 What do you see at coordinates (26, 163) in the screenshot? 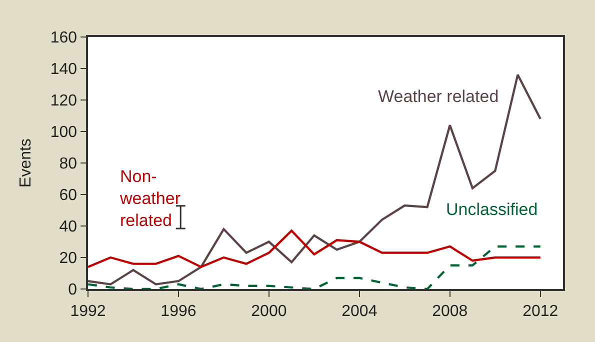
I see `y-axis-title: Events` at bounding box center [26, 163].